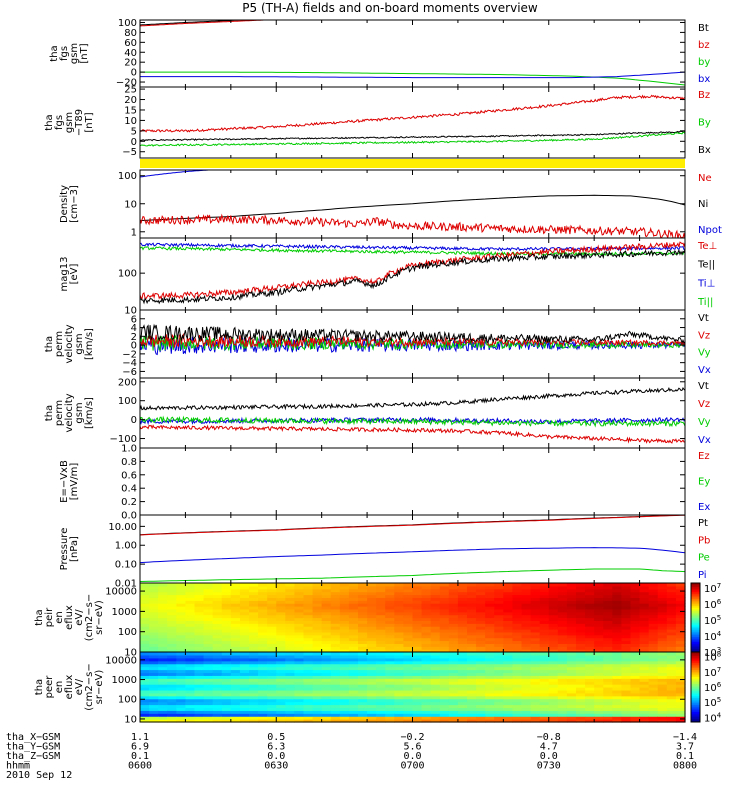 This screenshot has height=800, width=750. What do you see at coordinates (705, 178) in the screenshot?
I see `density-legend-1: Ne` at bounding box center [705, 178].